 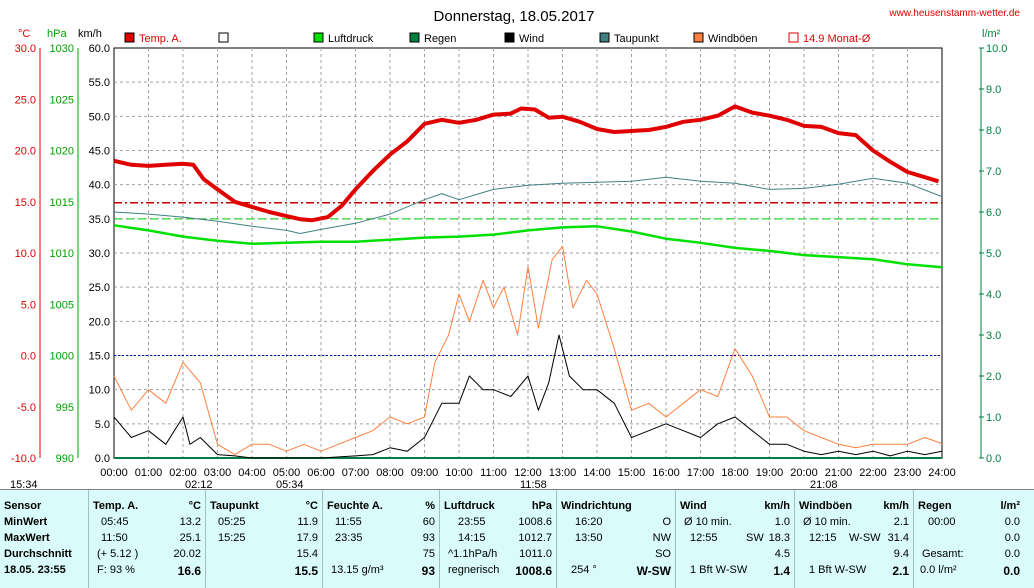 I want to click on hum-min-time: 11:55, so click(x=348, y=522).